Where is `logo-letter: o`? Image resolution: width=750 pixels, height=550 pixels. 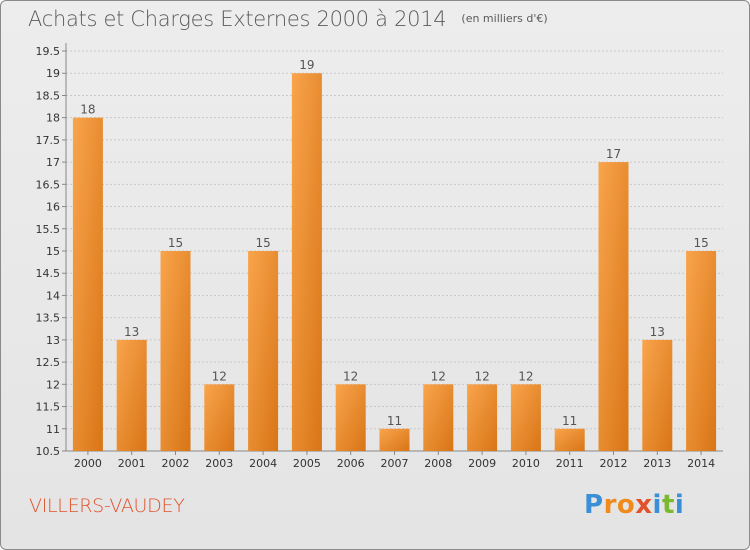 logo-letter: o is located at coordinates (626, 505).